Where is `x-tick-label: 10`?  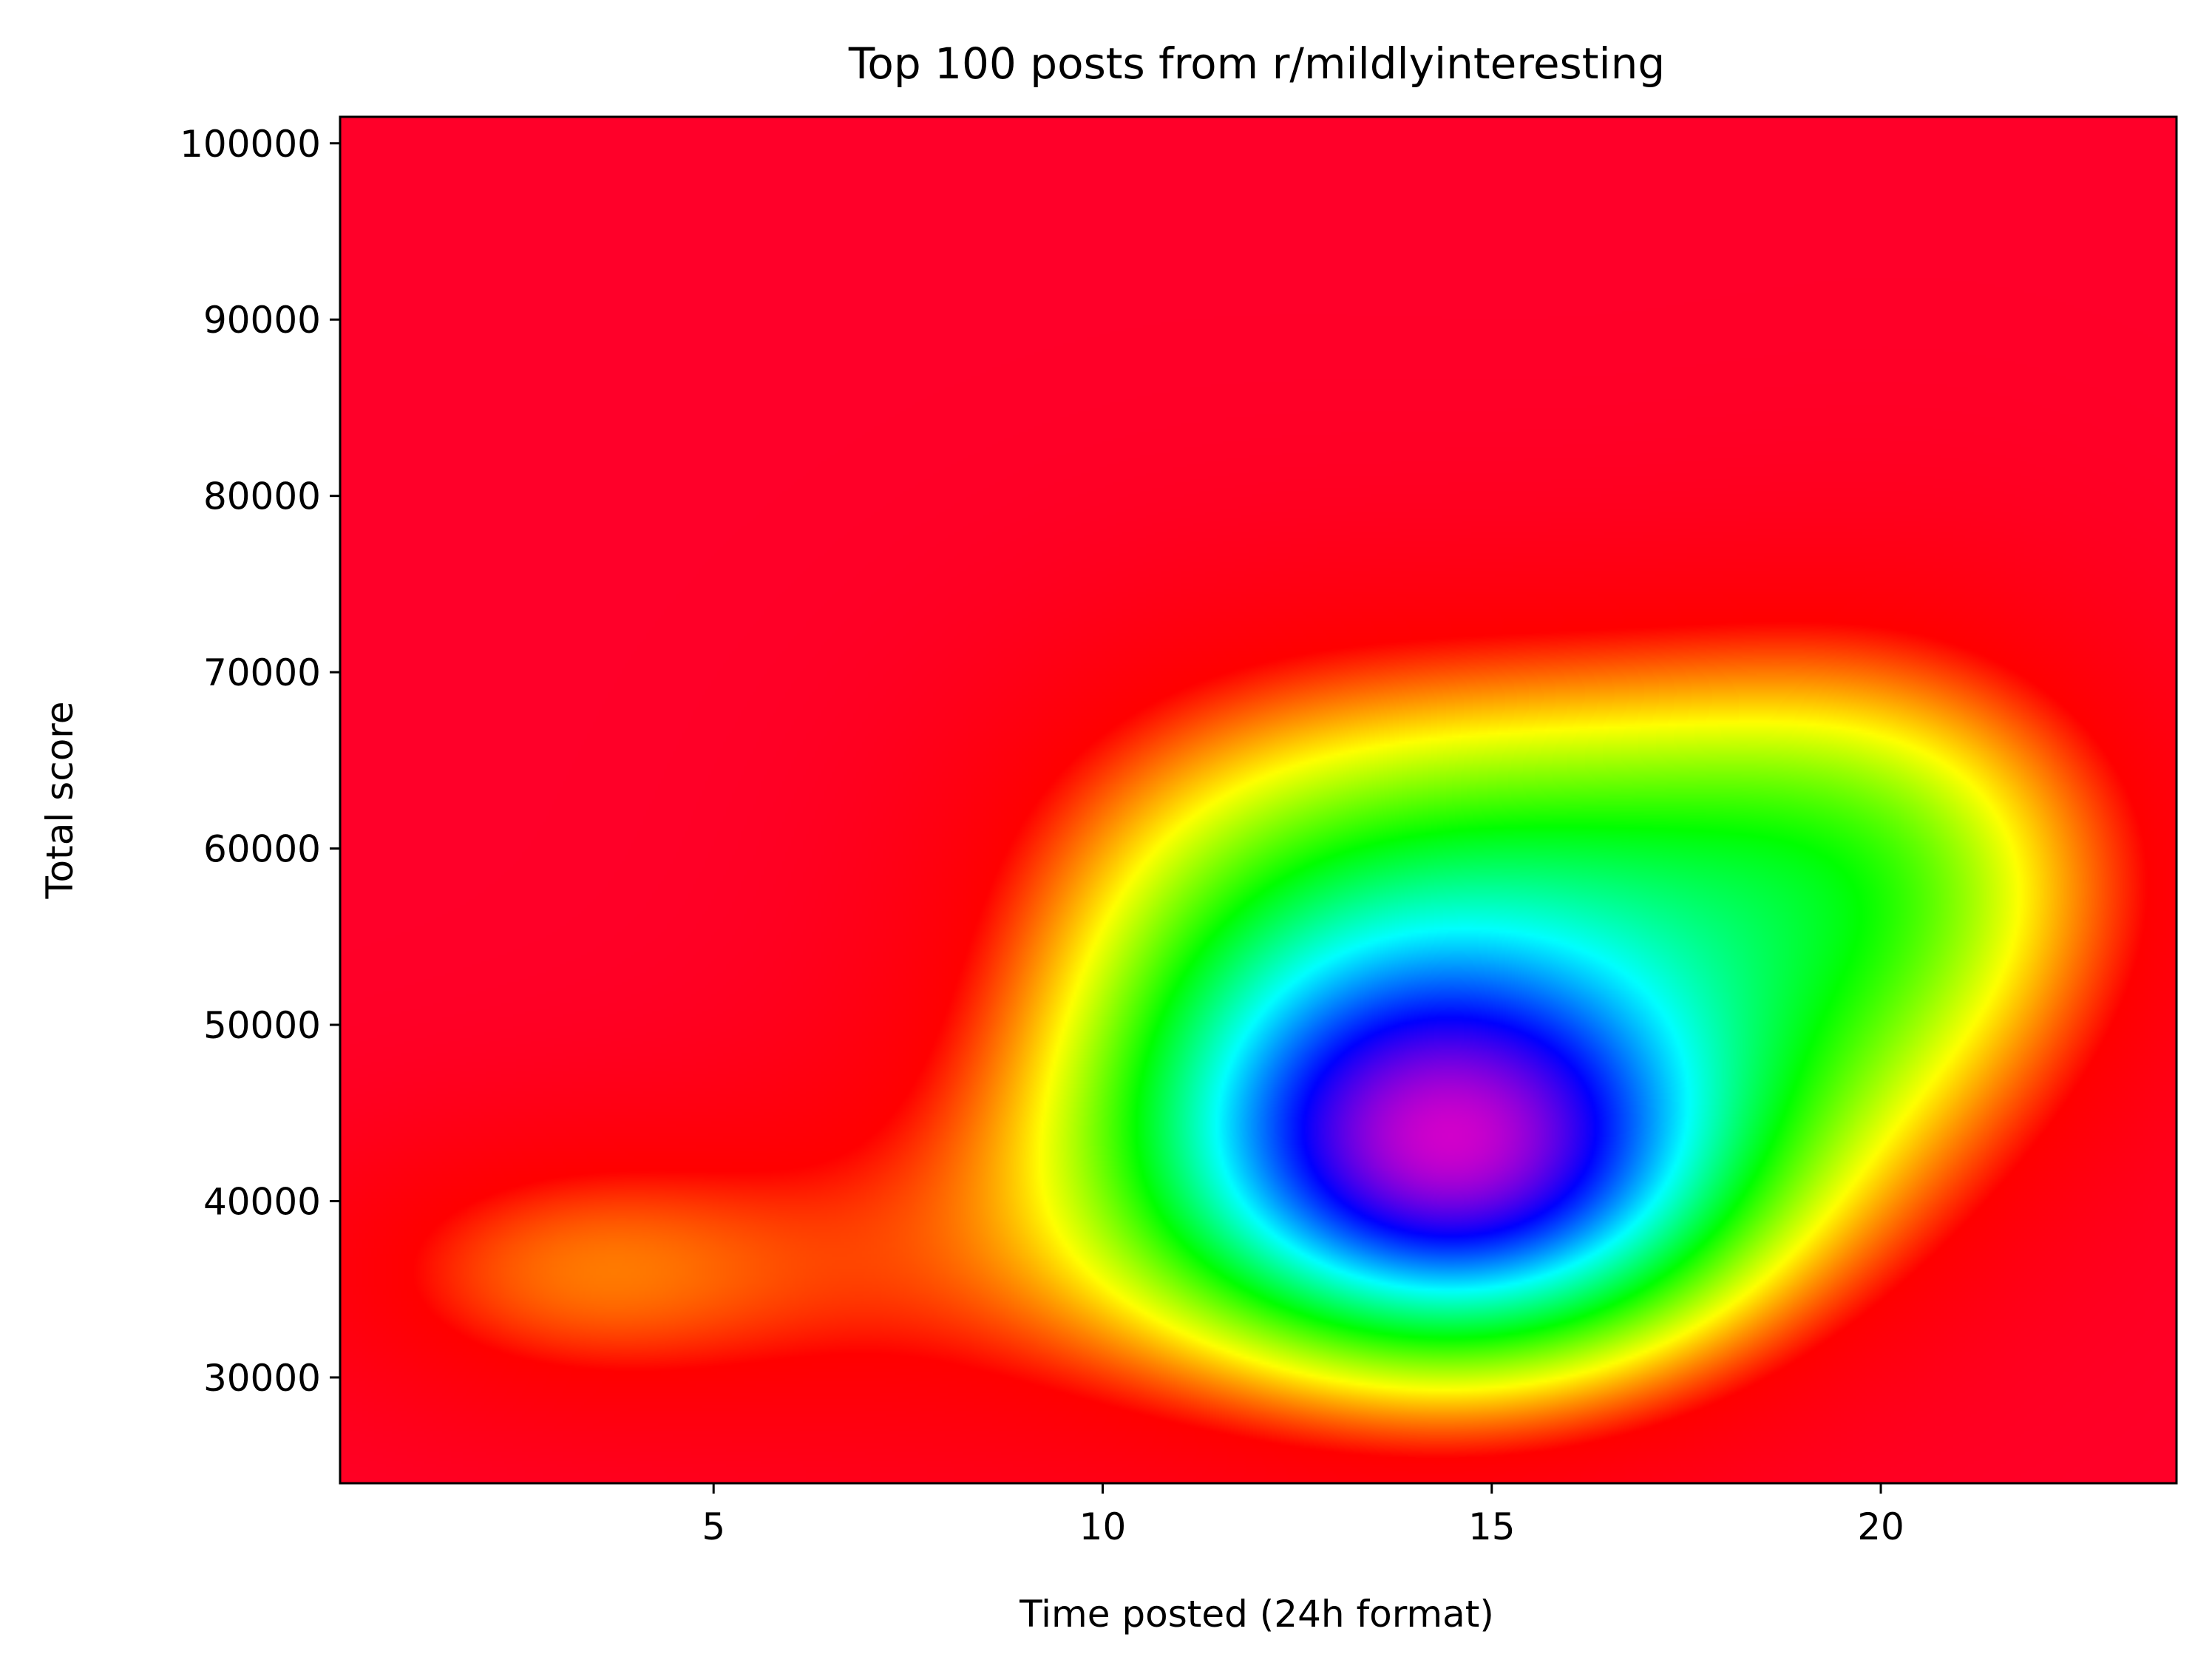 x-tick-label: 10 is located at coordinates (1103, 1527).